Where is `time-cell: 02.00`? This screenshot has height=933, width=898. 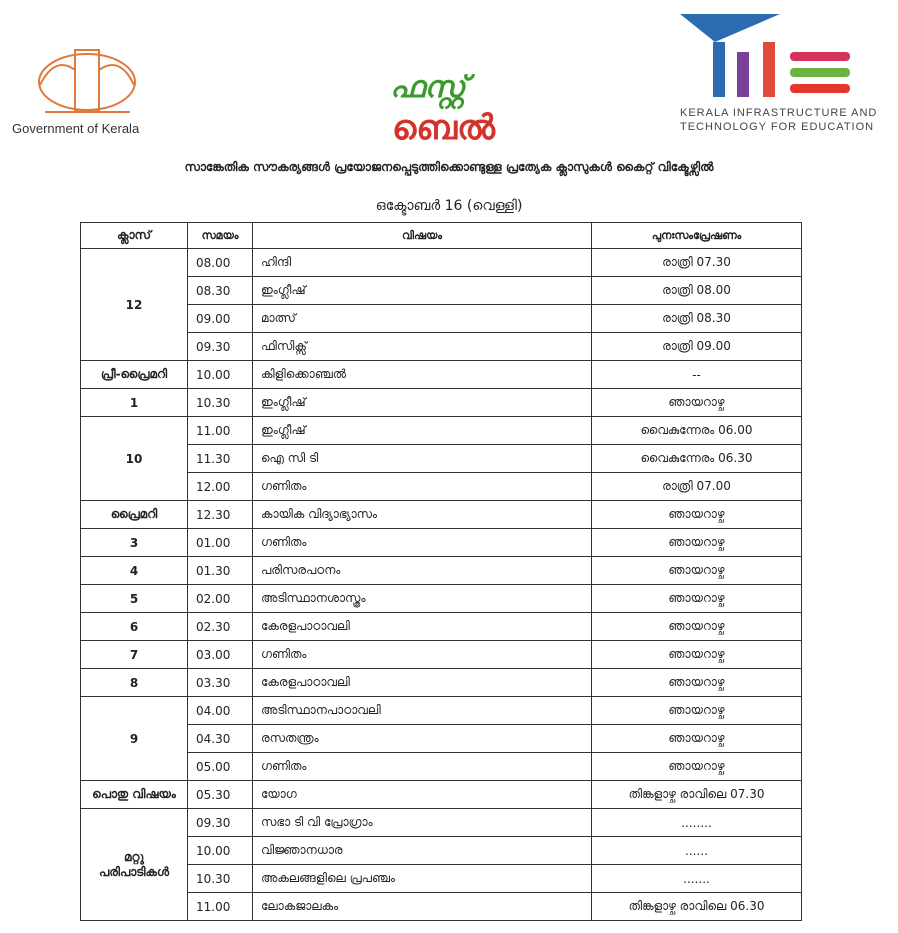
time-cell: 02.00 is located at coordinates (220, 598).